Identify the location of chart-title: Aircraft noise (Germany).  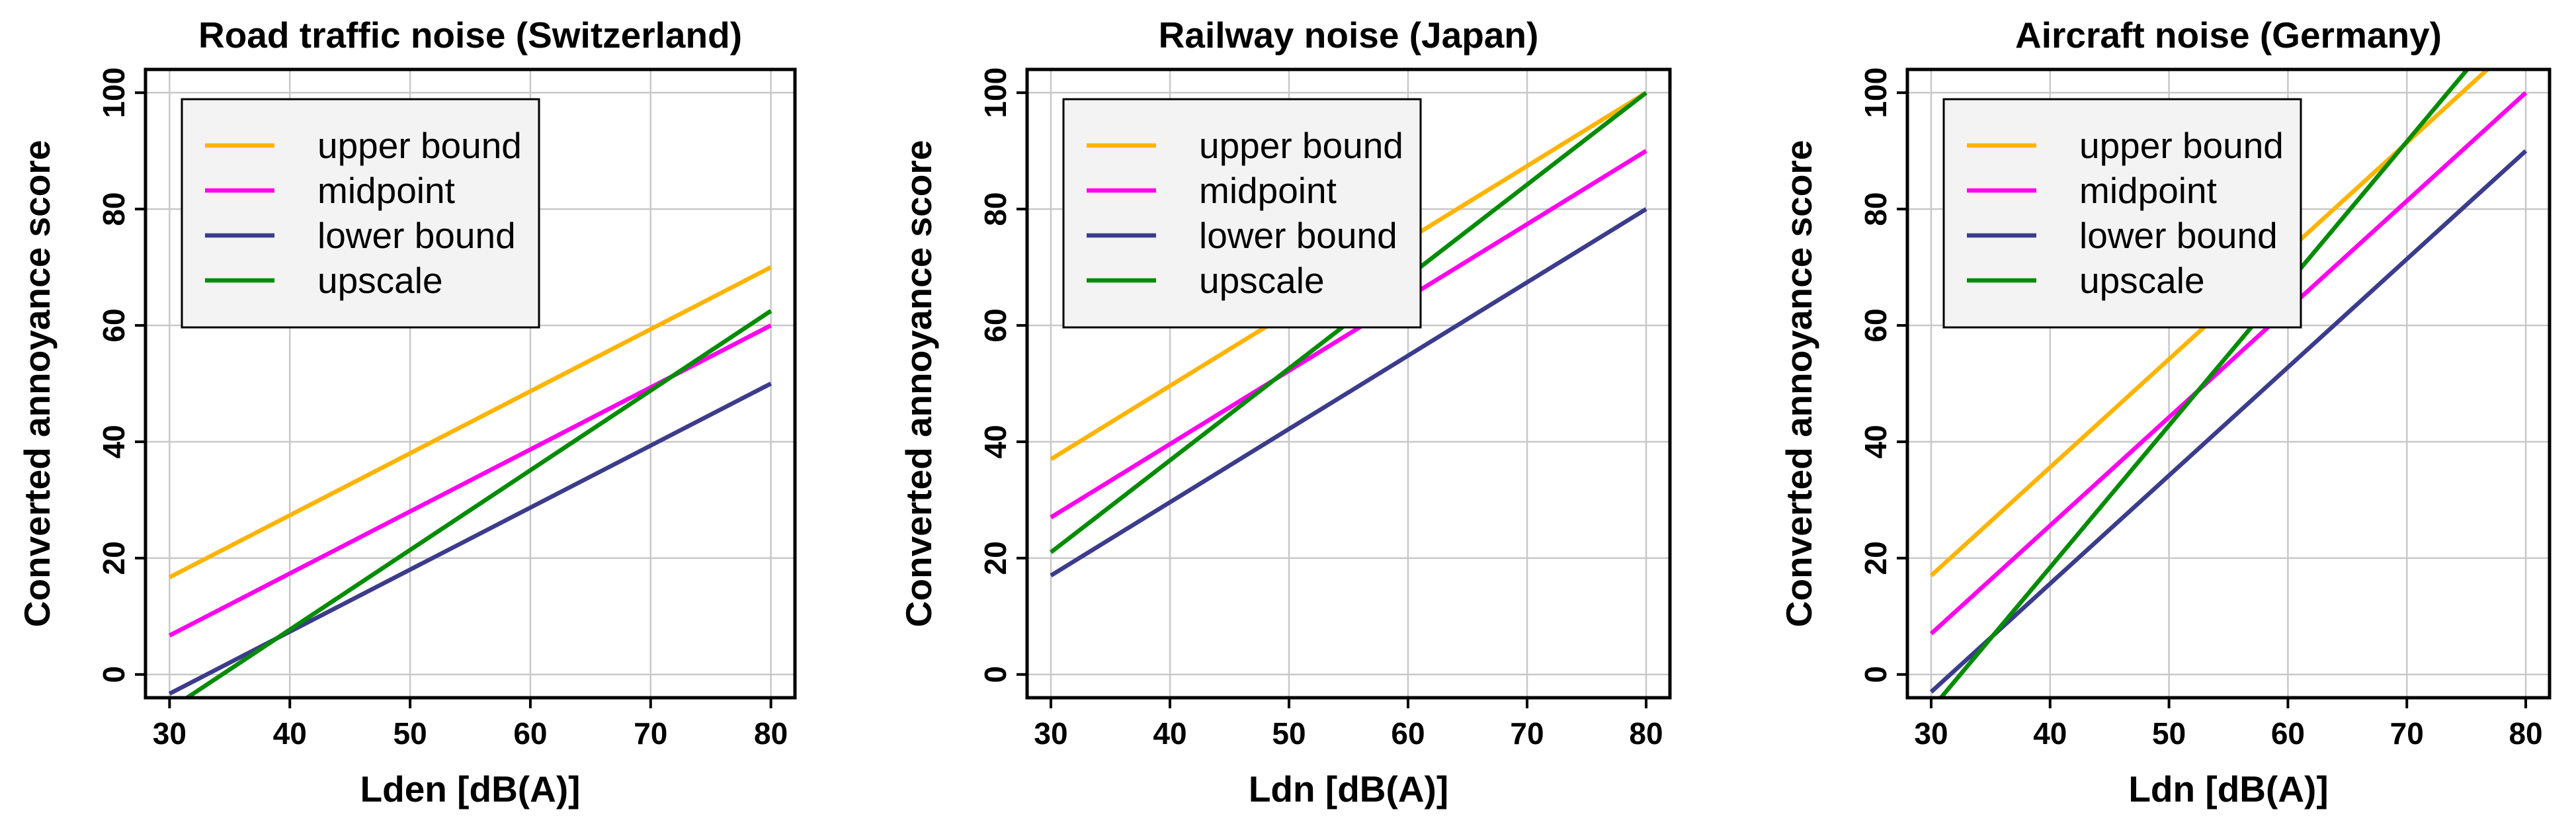
(2228, 35).